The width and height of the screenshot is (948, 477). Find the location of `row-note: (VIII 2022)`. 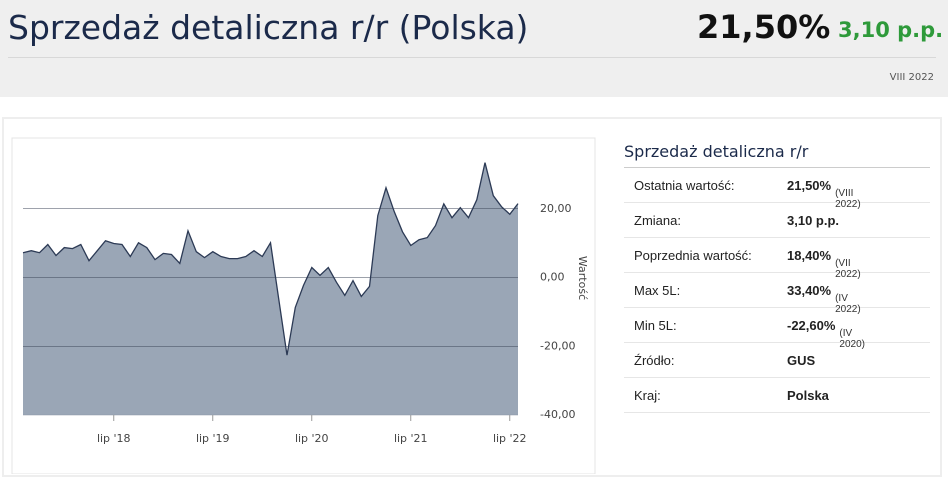

row-note: (VIII 2022) is located at coordinates (848, 199).